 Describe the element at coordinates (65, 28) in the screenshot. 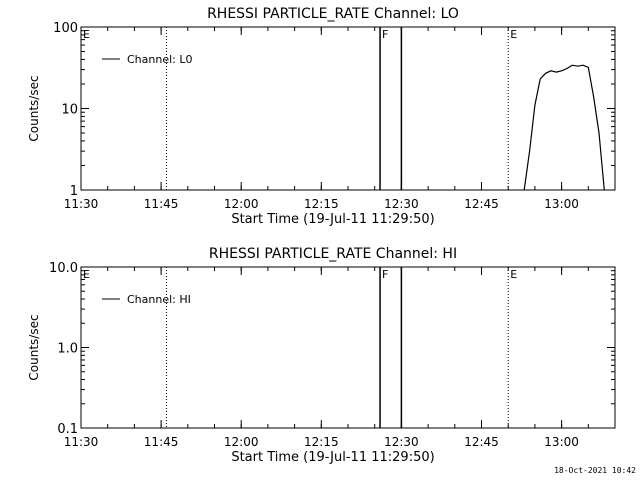

I see `y-tick-label: 100` at that location.